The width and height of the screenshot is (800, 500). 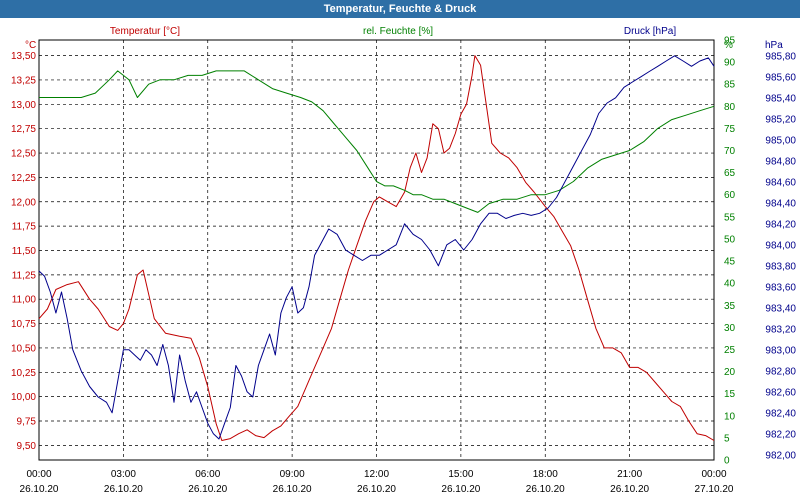 What do you see at coordinates (780, 455) in the screenshot?
I see `right-tick-label: 982,00` at bounding box center [780, 455].